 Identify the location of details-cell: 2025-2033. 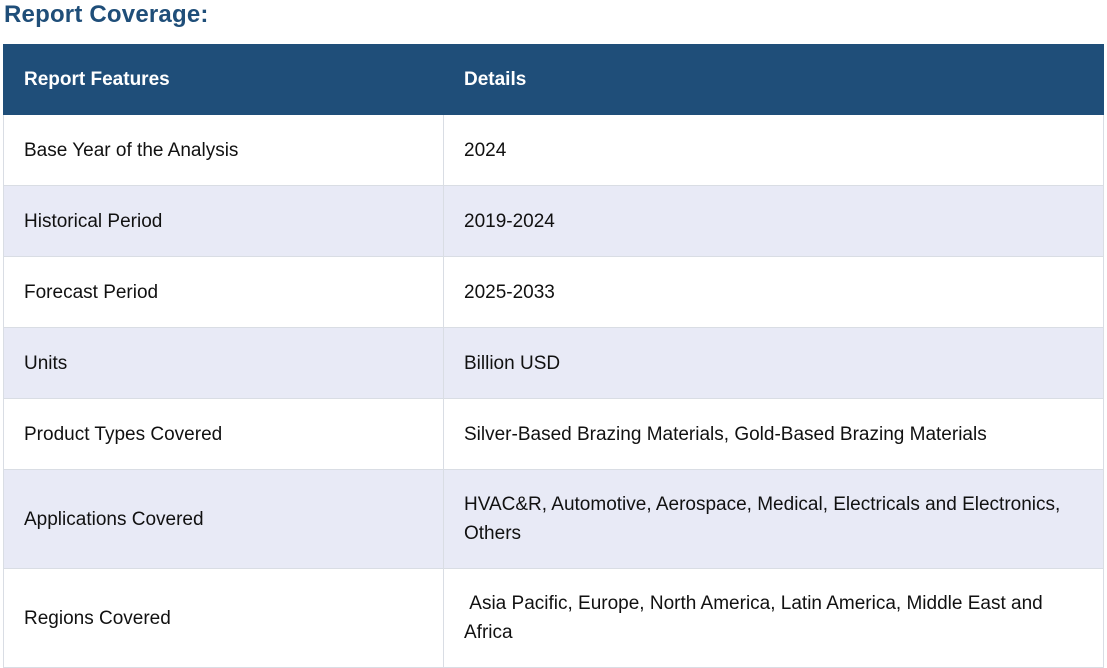
(773, 292).